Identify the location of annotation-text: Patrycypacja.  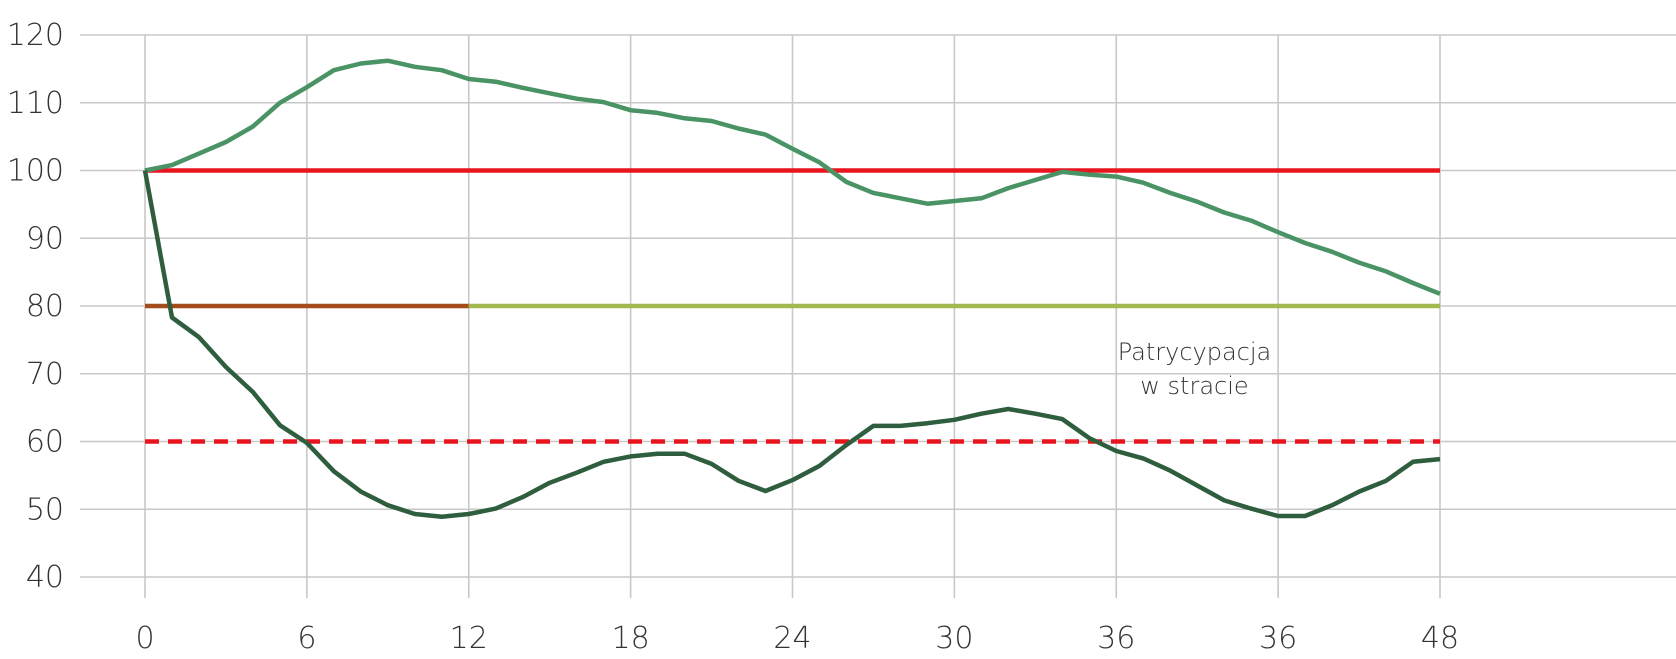
(1195, 352).